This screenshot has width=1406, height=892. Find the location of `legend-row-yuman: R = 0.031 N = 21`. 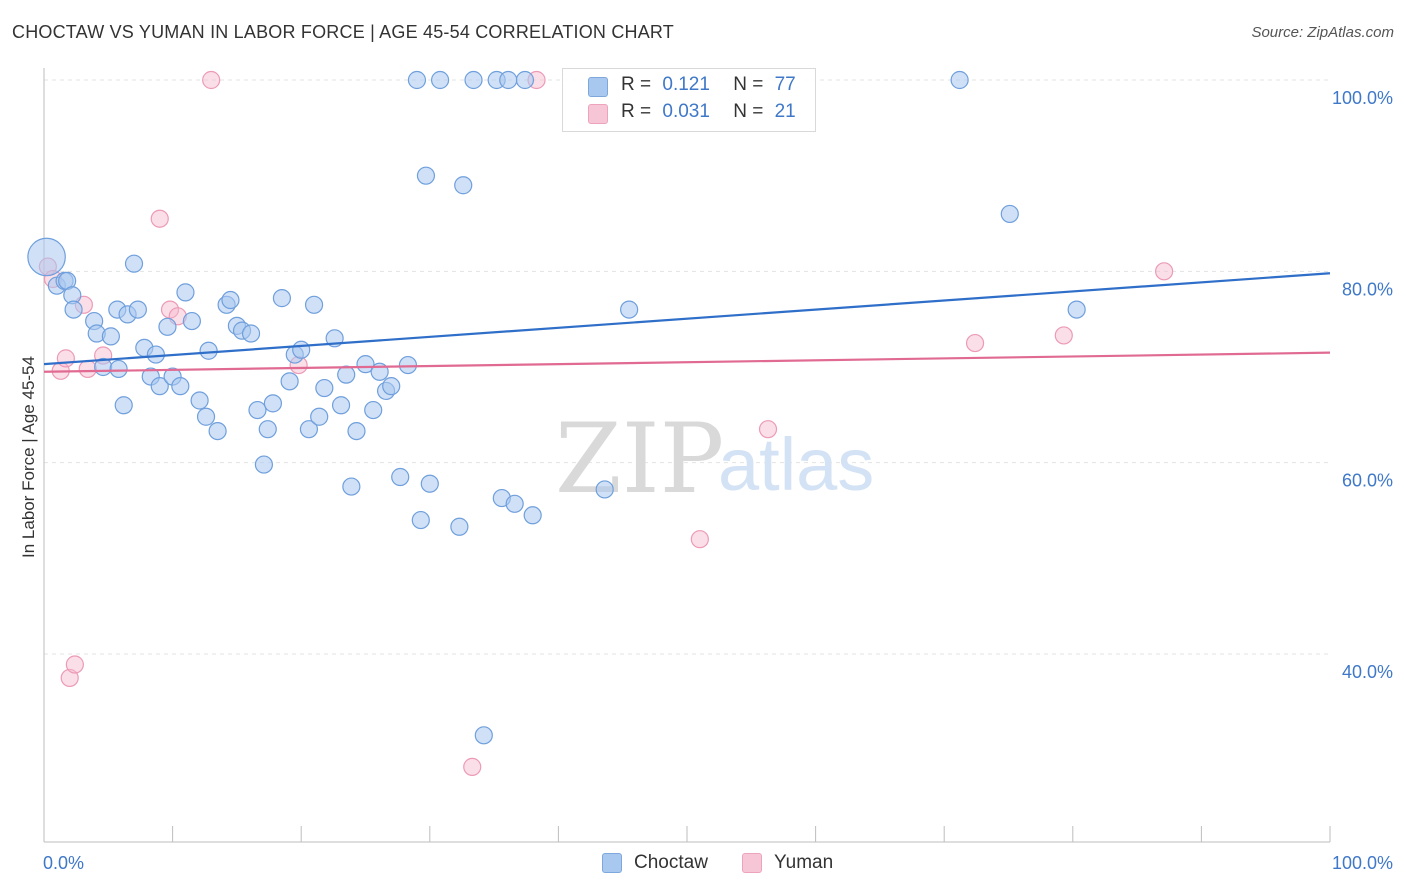

legend-row-yuman: R = 0.031 N = 21 is located at coordinates (692, 112).